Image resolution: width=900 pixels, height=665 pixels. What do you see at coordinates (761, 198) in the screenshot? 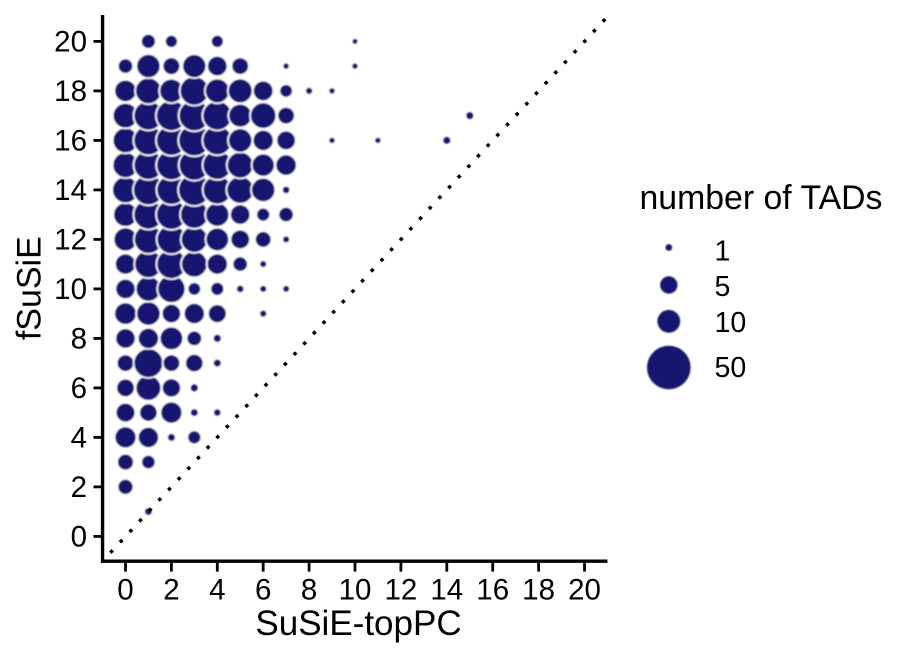
I see `svg-text: number of TADs` at bounding box center [761, 198].